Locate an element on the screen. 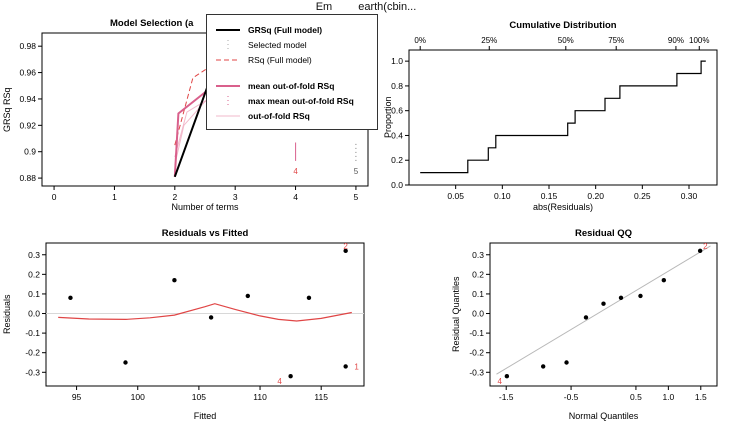 Image resolution: width=732 pixels, height=425 pixels. x-tick-label: -1.5 is located at coordinates (506, 397).